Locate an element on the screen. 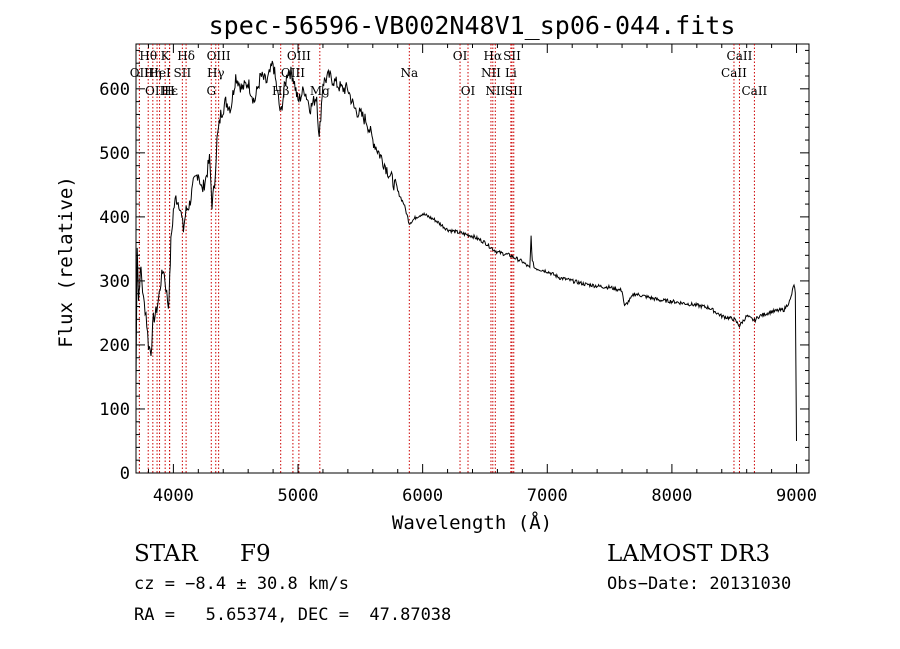 The width and height of the screenshot is (900, 649). y-tick-label-3: 300 is located at coordinates (114, 282).